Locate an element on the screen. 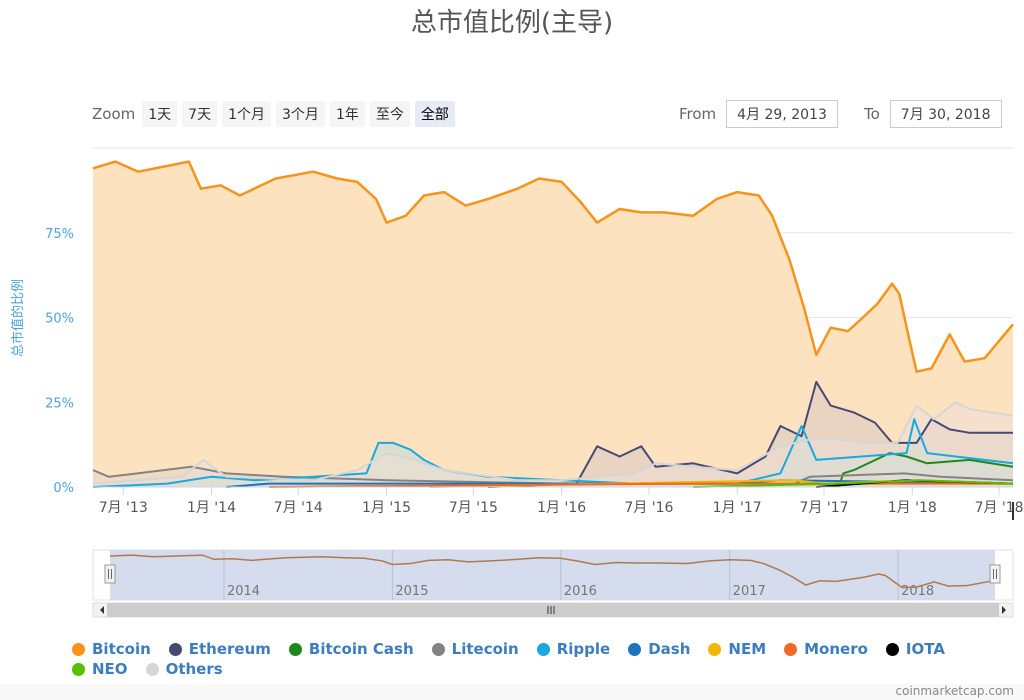  zoom-button-7d: 7天 is located at coordinates (200, 114).